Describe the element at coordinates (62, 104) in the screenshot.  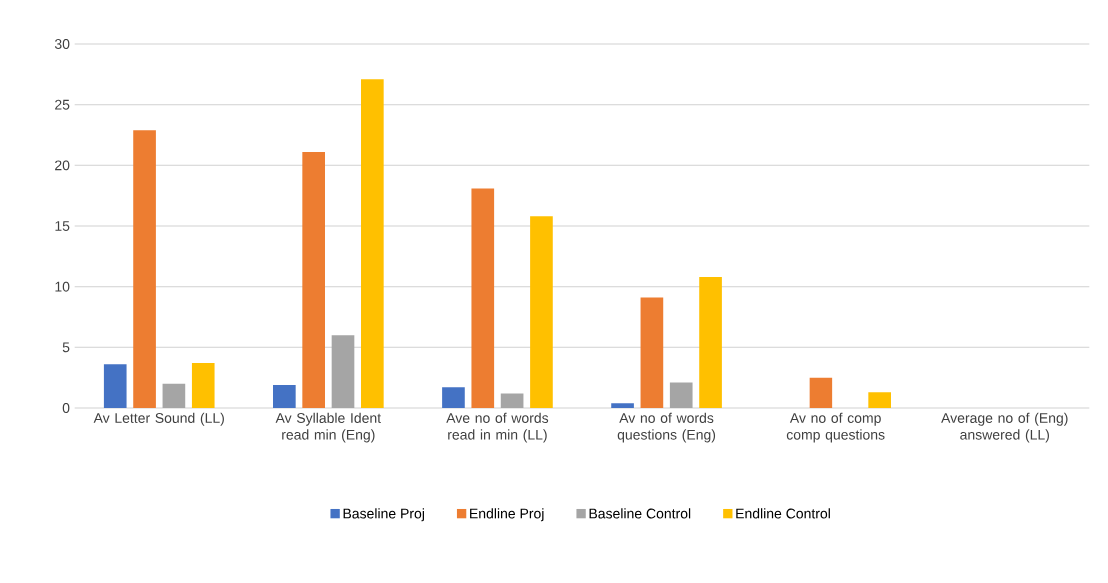
I see `y-tick-label: 25` at that location.